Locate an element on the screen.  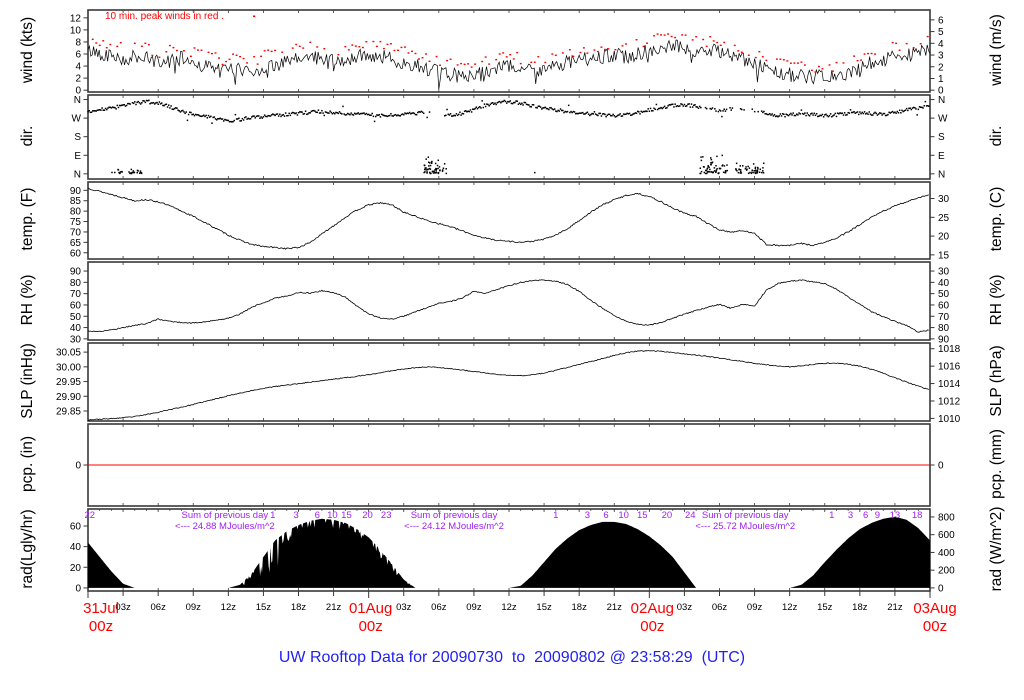
x-tick-label: 12z is located at coordinates (229, 607).